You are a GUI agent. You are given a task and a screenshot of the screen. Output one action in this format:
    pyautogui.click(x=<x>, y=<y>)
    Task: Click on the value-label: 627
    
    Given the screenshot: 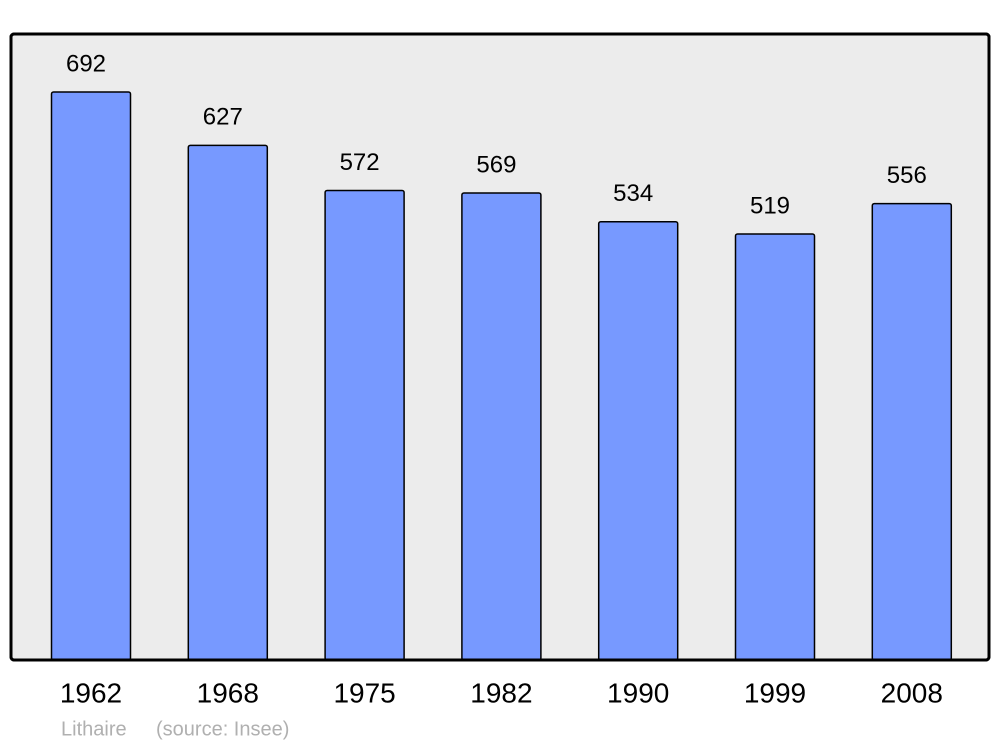 What is the action you would take?
    pyautogui.click(x=223, y=117)
    